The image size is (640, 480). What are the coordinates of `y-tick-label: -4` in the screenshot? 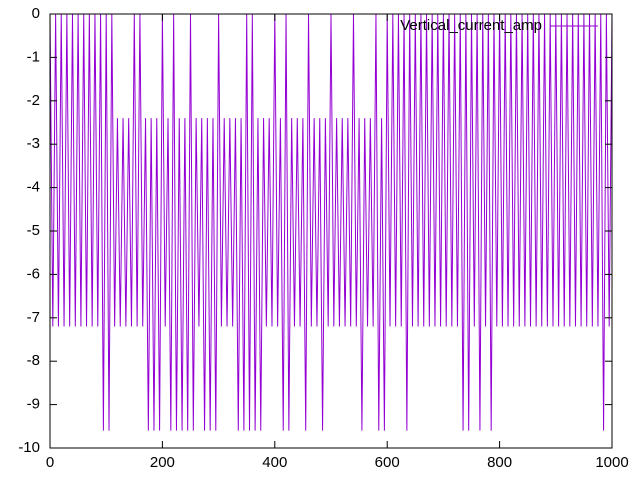 It's located at (33, 187).